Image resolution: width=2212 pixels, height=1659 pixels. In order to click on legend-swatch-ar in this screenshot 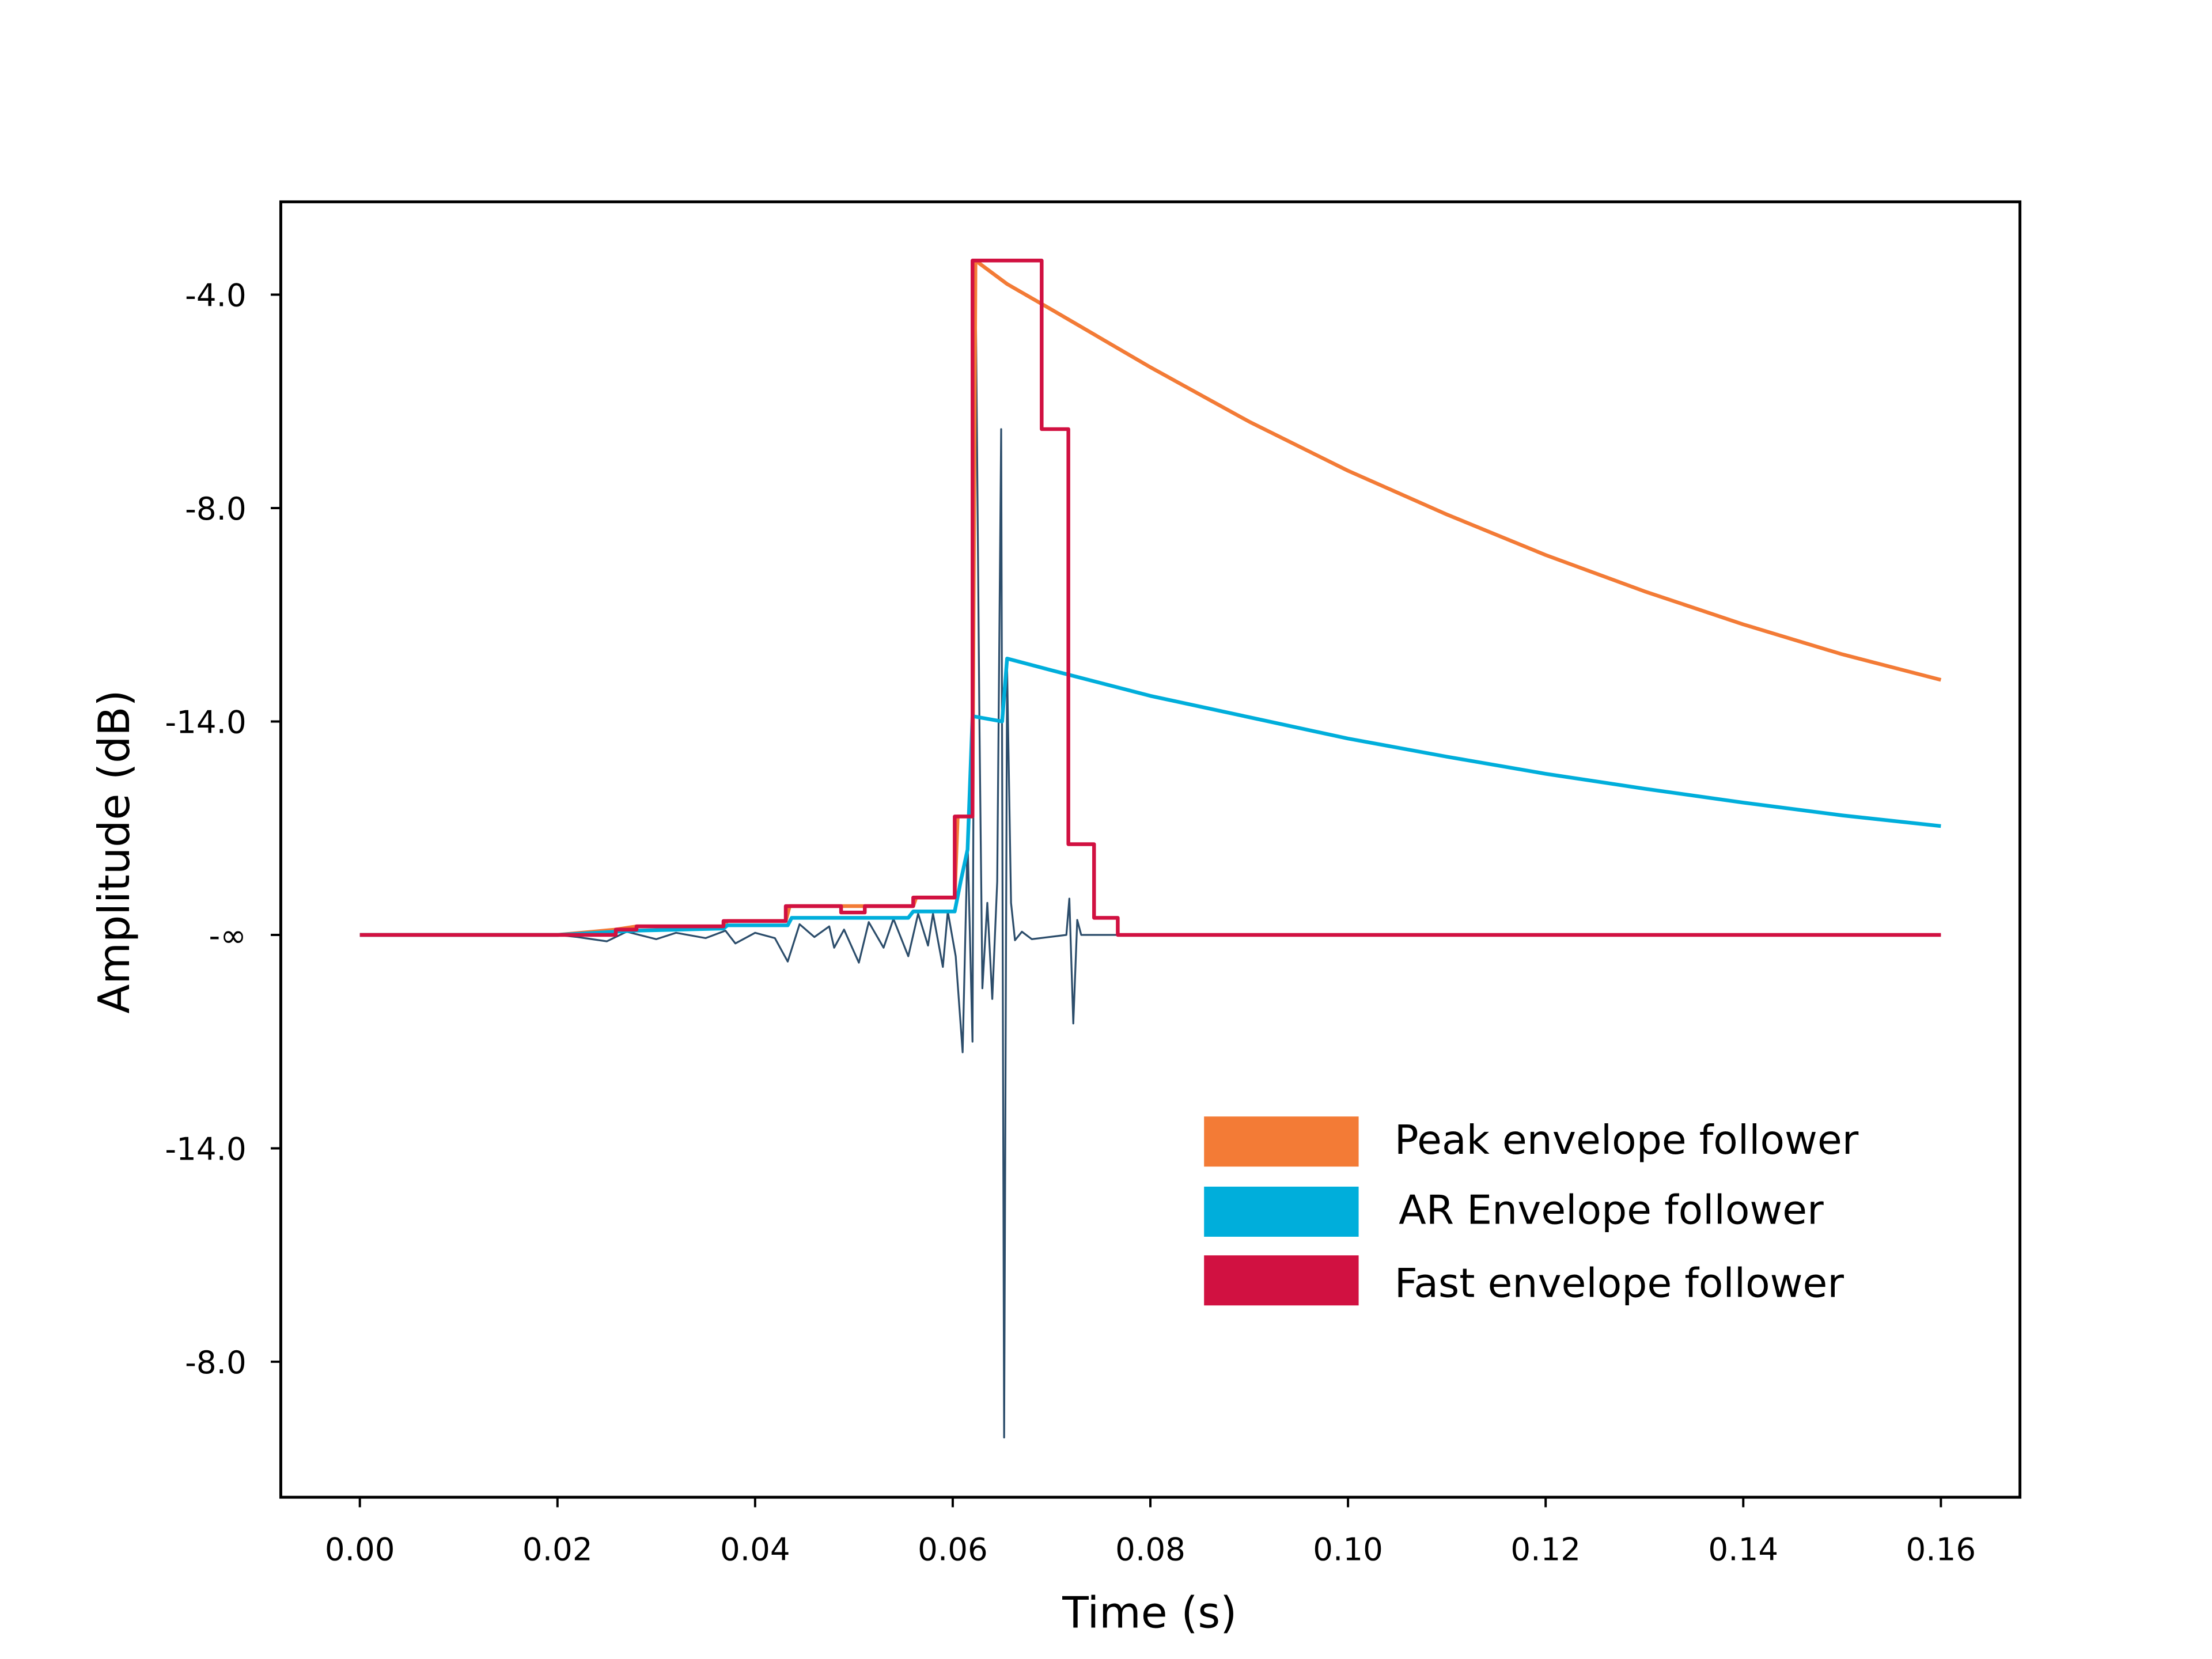, I will do `click(1281, 1211)`.